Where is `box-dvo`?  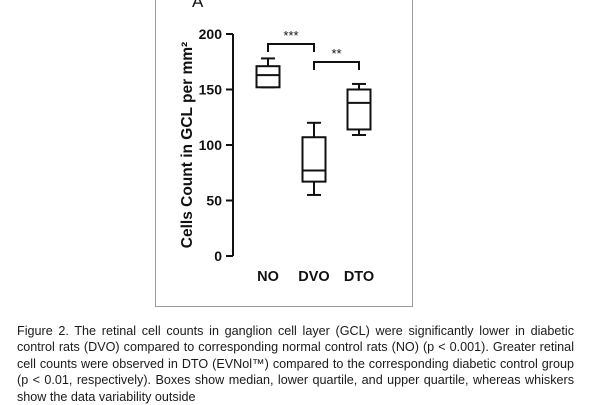
box-dvo is located at coordinates (314, 159).